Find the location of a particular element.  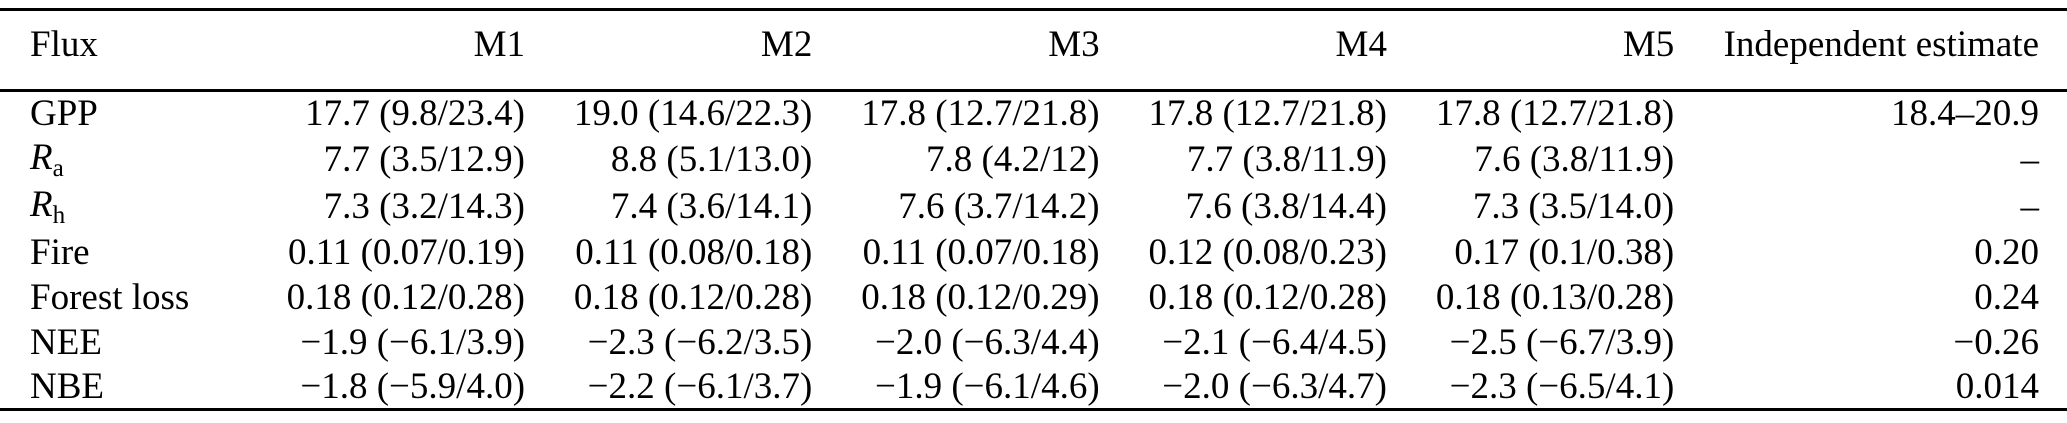

cell-fire-m3: 0.11 (0.07/0.18) is located at coordinates (981, 252).